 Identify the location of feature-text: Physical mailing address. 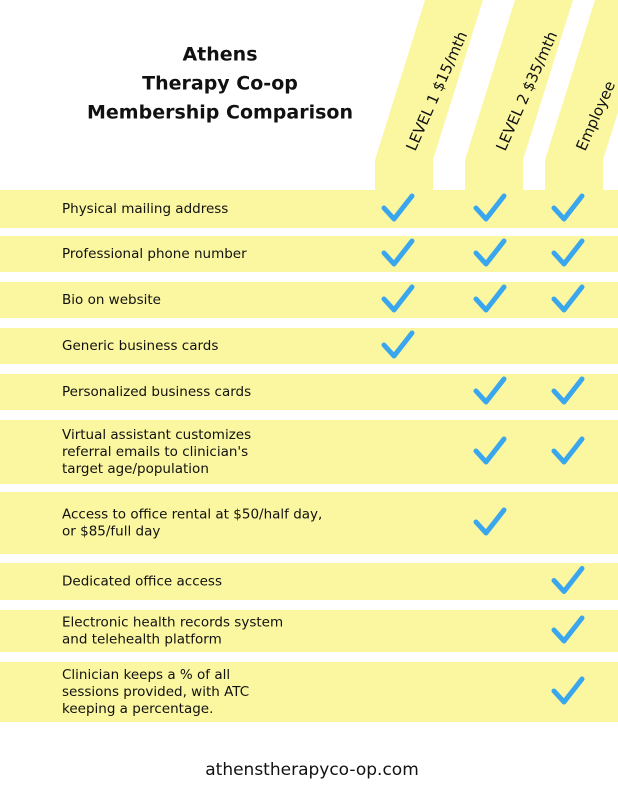
(145, 209).